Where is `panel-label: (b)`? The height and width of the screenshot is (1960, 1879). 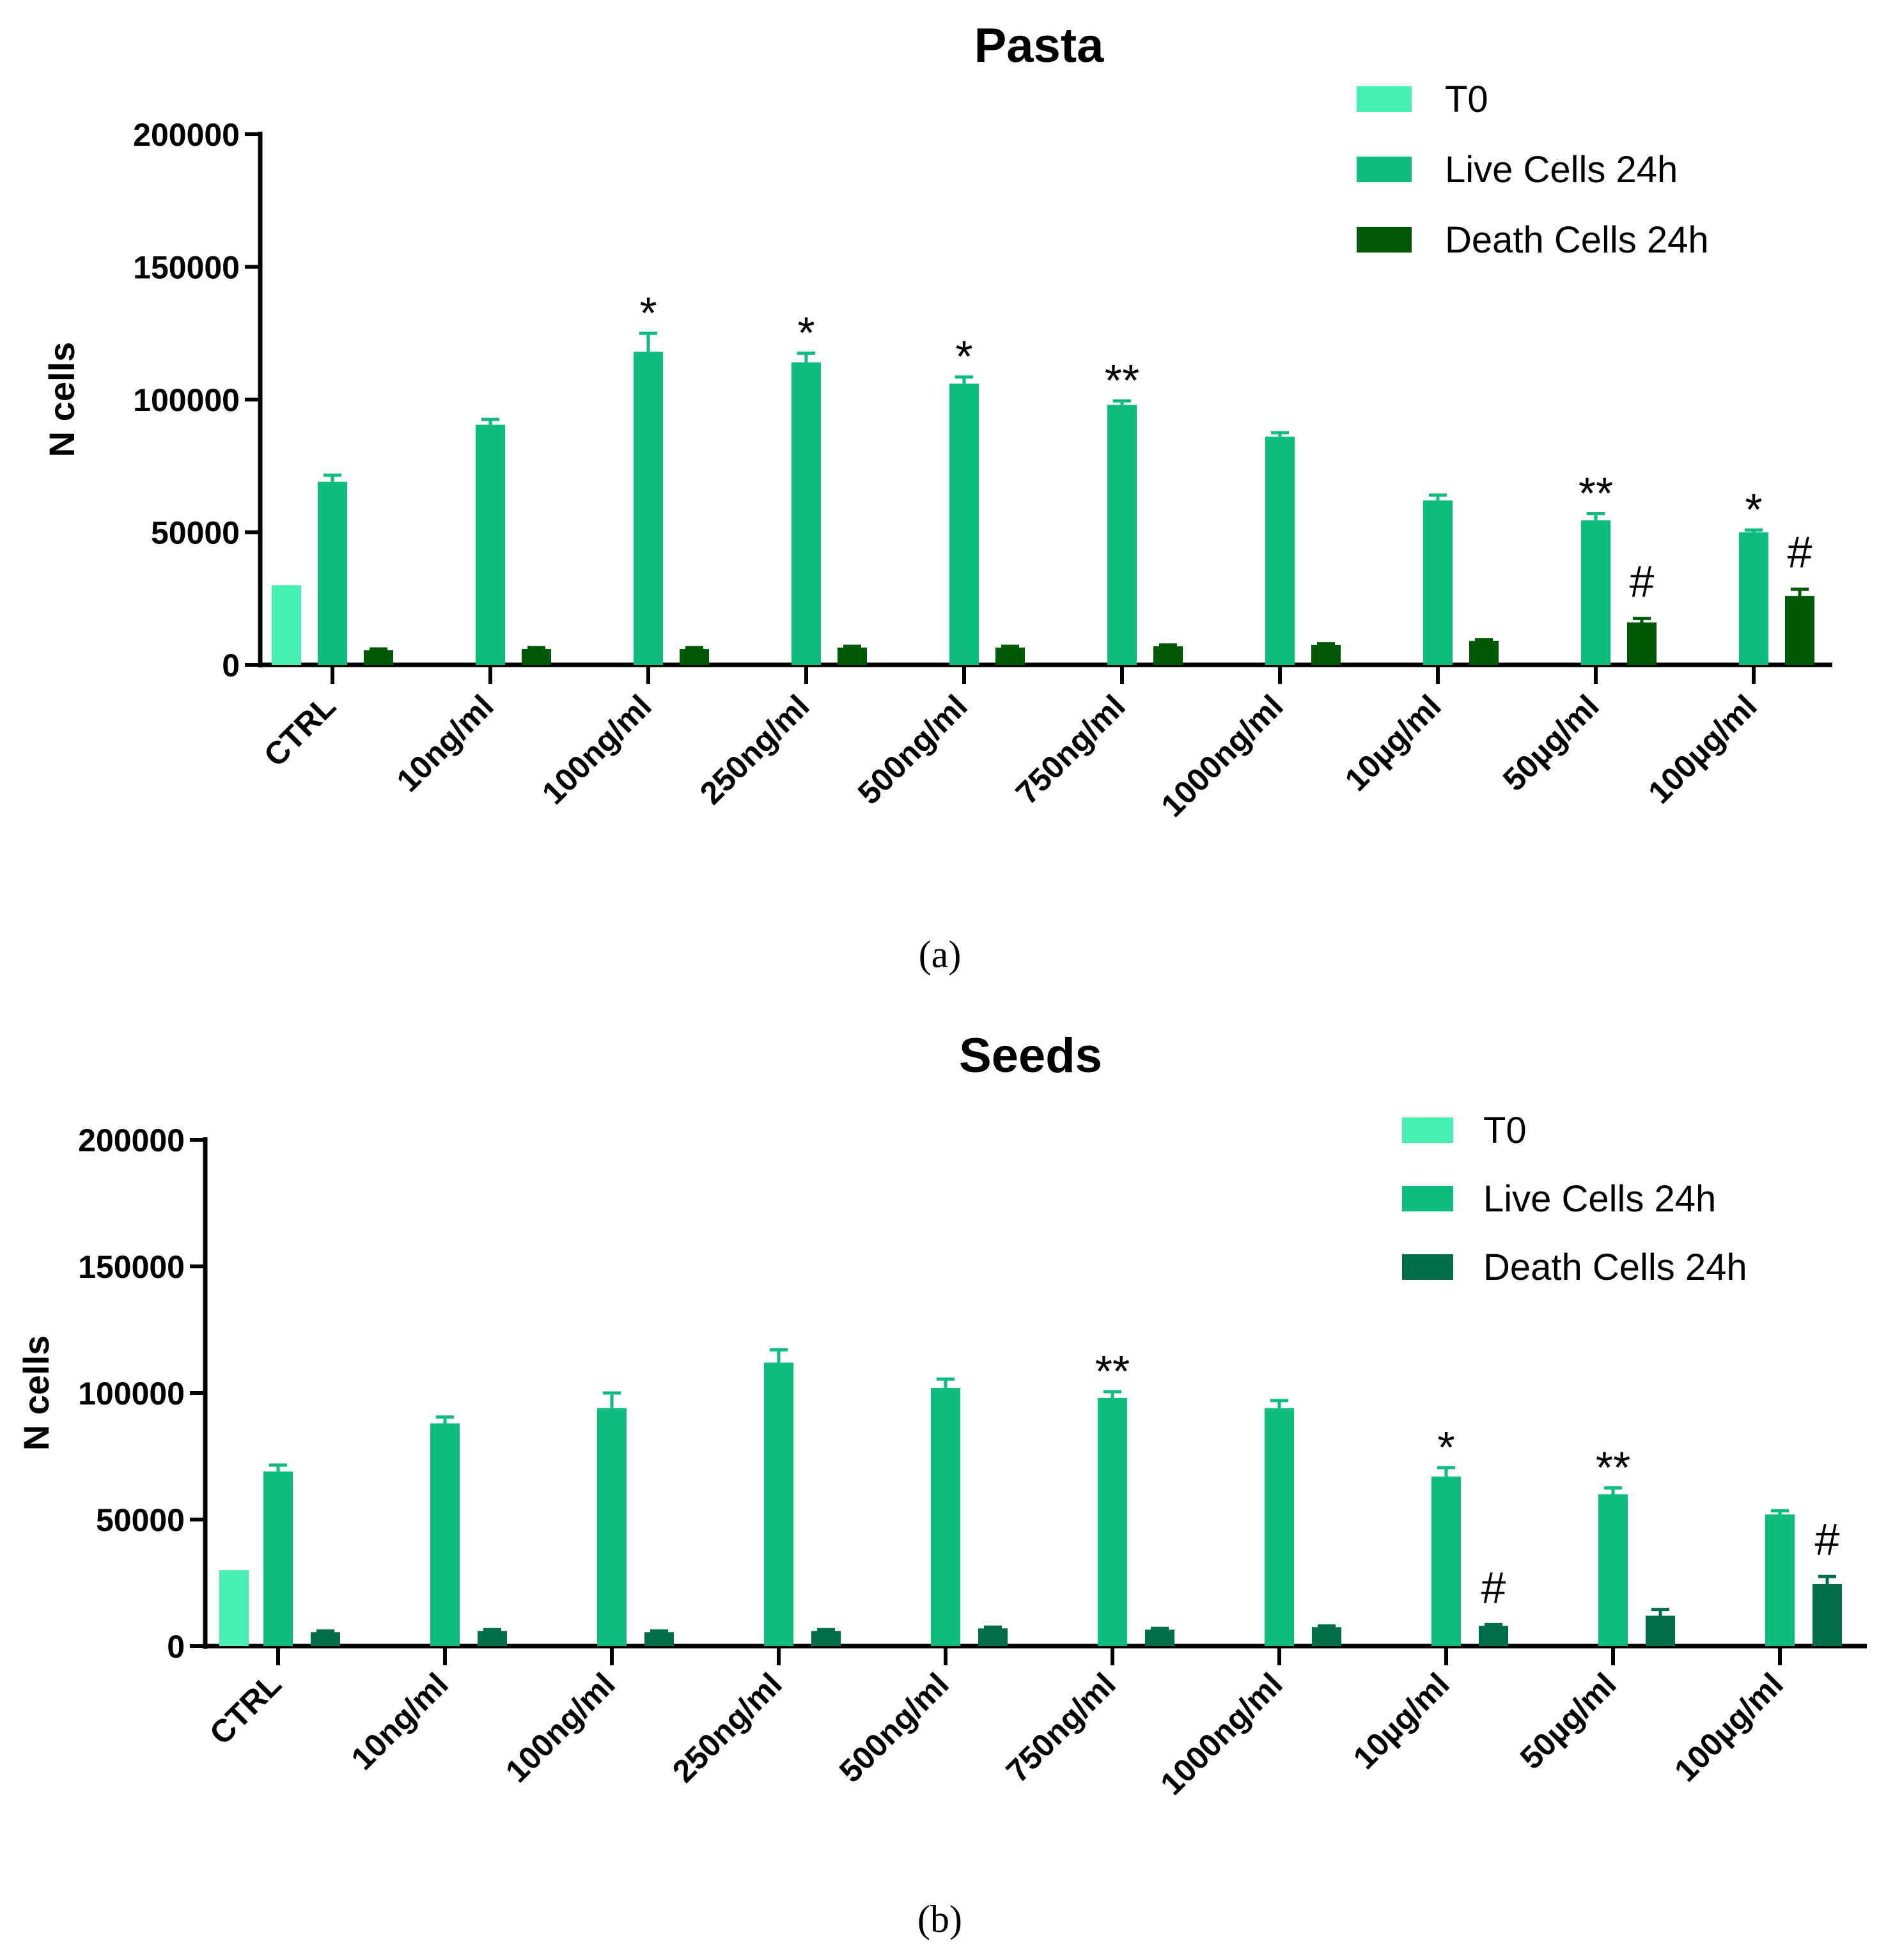
panel-label: (b) is located at coordinates (939, 1919).